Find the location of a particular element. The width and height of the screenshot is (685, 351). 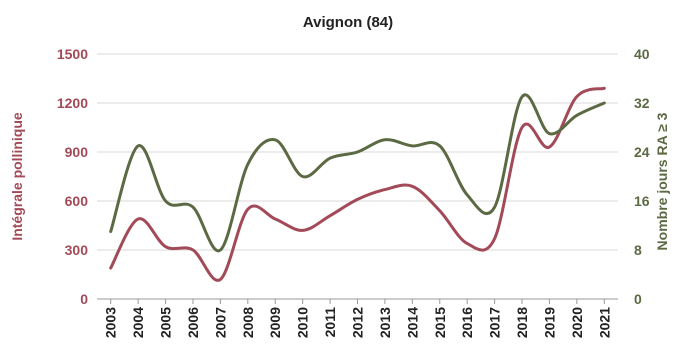

x-tick-label: 2003 is located at coordinates (111, 322).